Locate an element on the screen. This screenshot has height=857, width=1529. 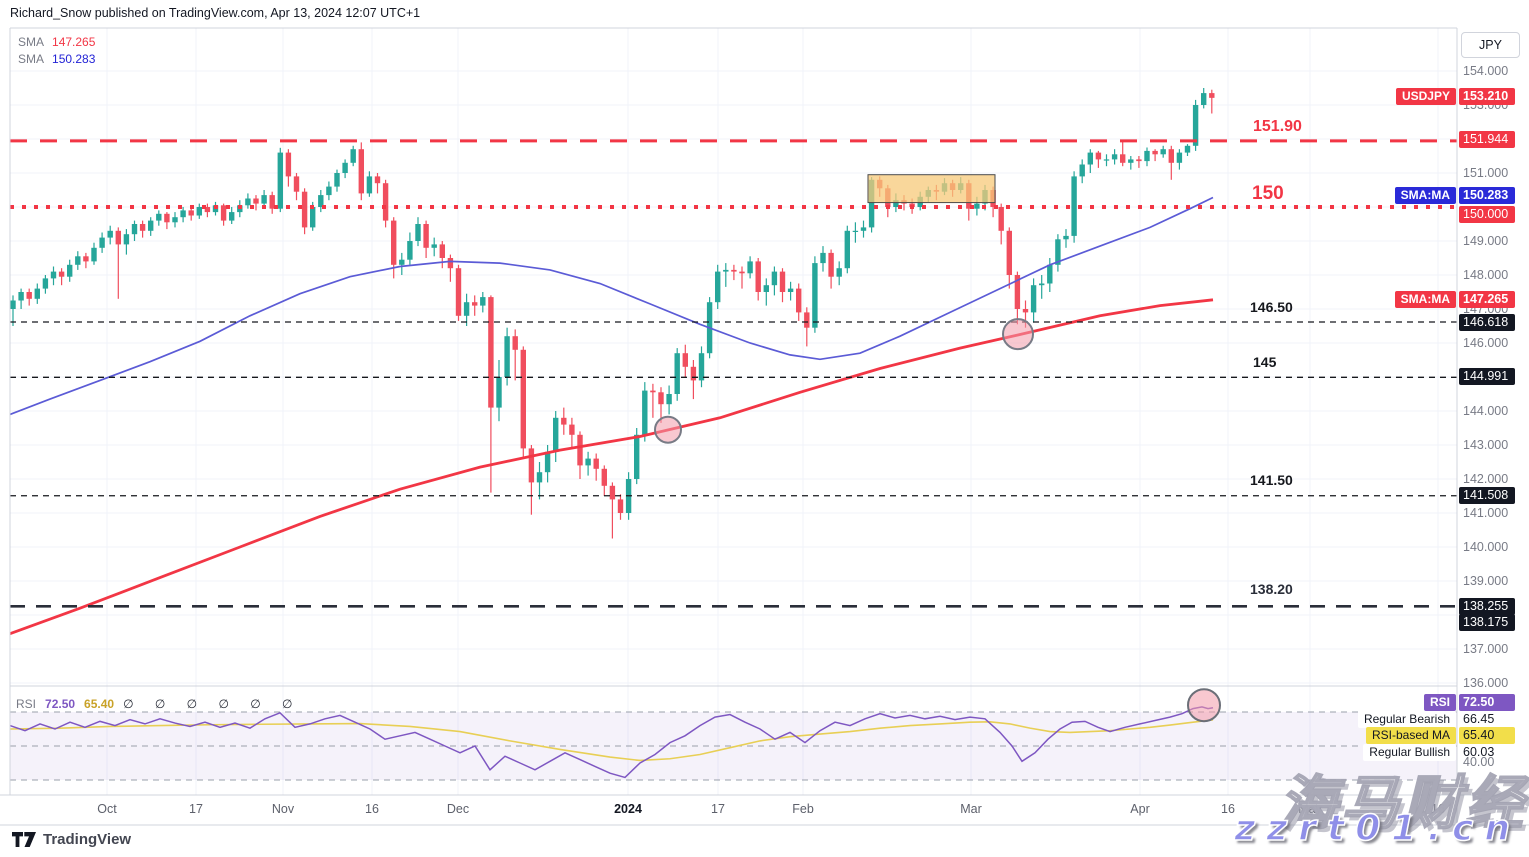
level-label: 151.90 is located at coordinates (1277, 126).